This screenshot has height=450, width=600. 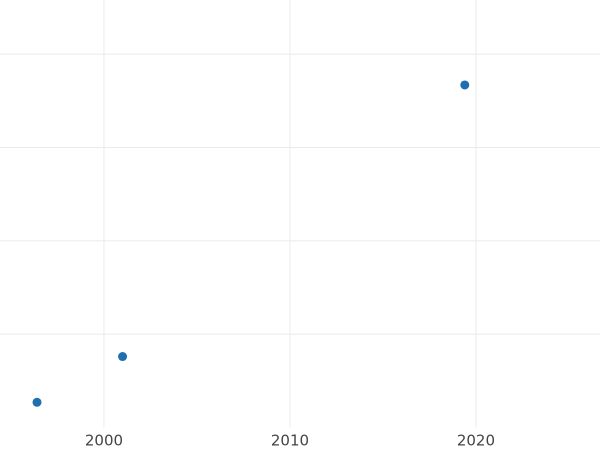 I want to click on x-tick-label: 2000, so click(x=104, y=441).